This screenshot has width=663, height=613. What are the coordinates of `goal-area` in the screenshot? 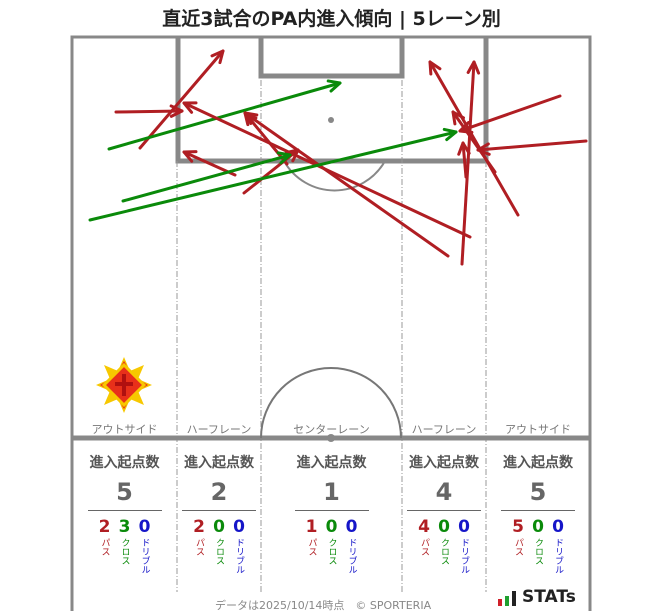 It's located at (331, 58).